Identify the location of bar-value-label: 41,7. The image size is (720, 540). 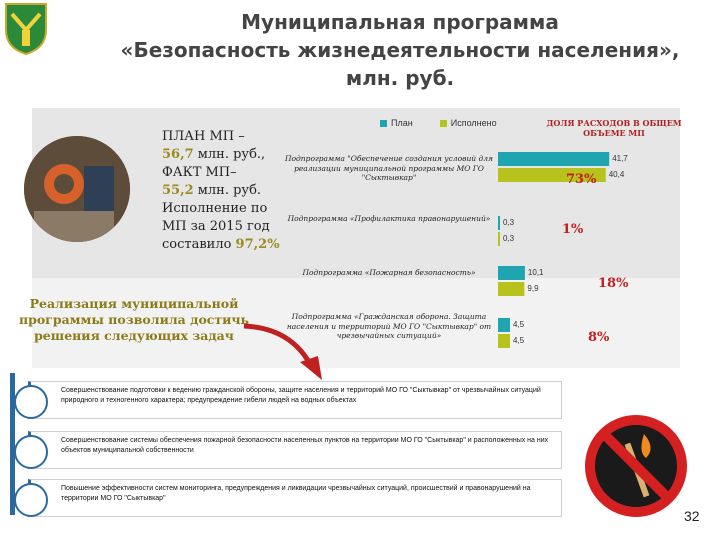
(620, 158).